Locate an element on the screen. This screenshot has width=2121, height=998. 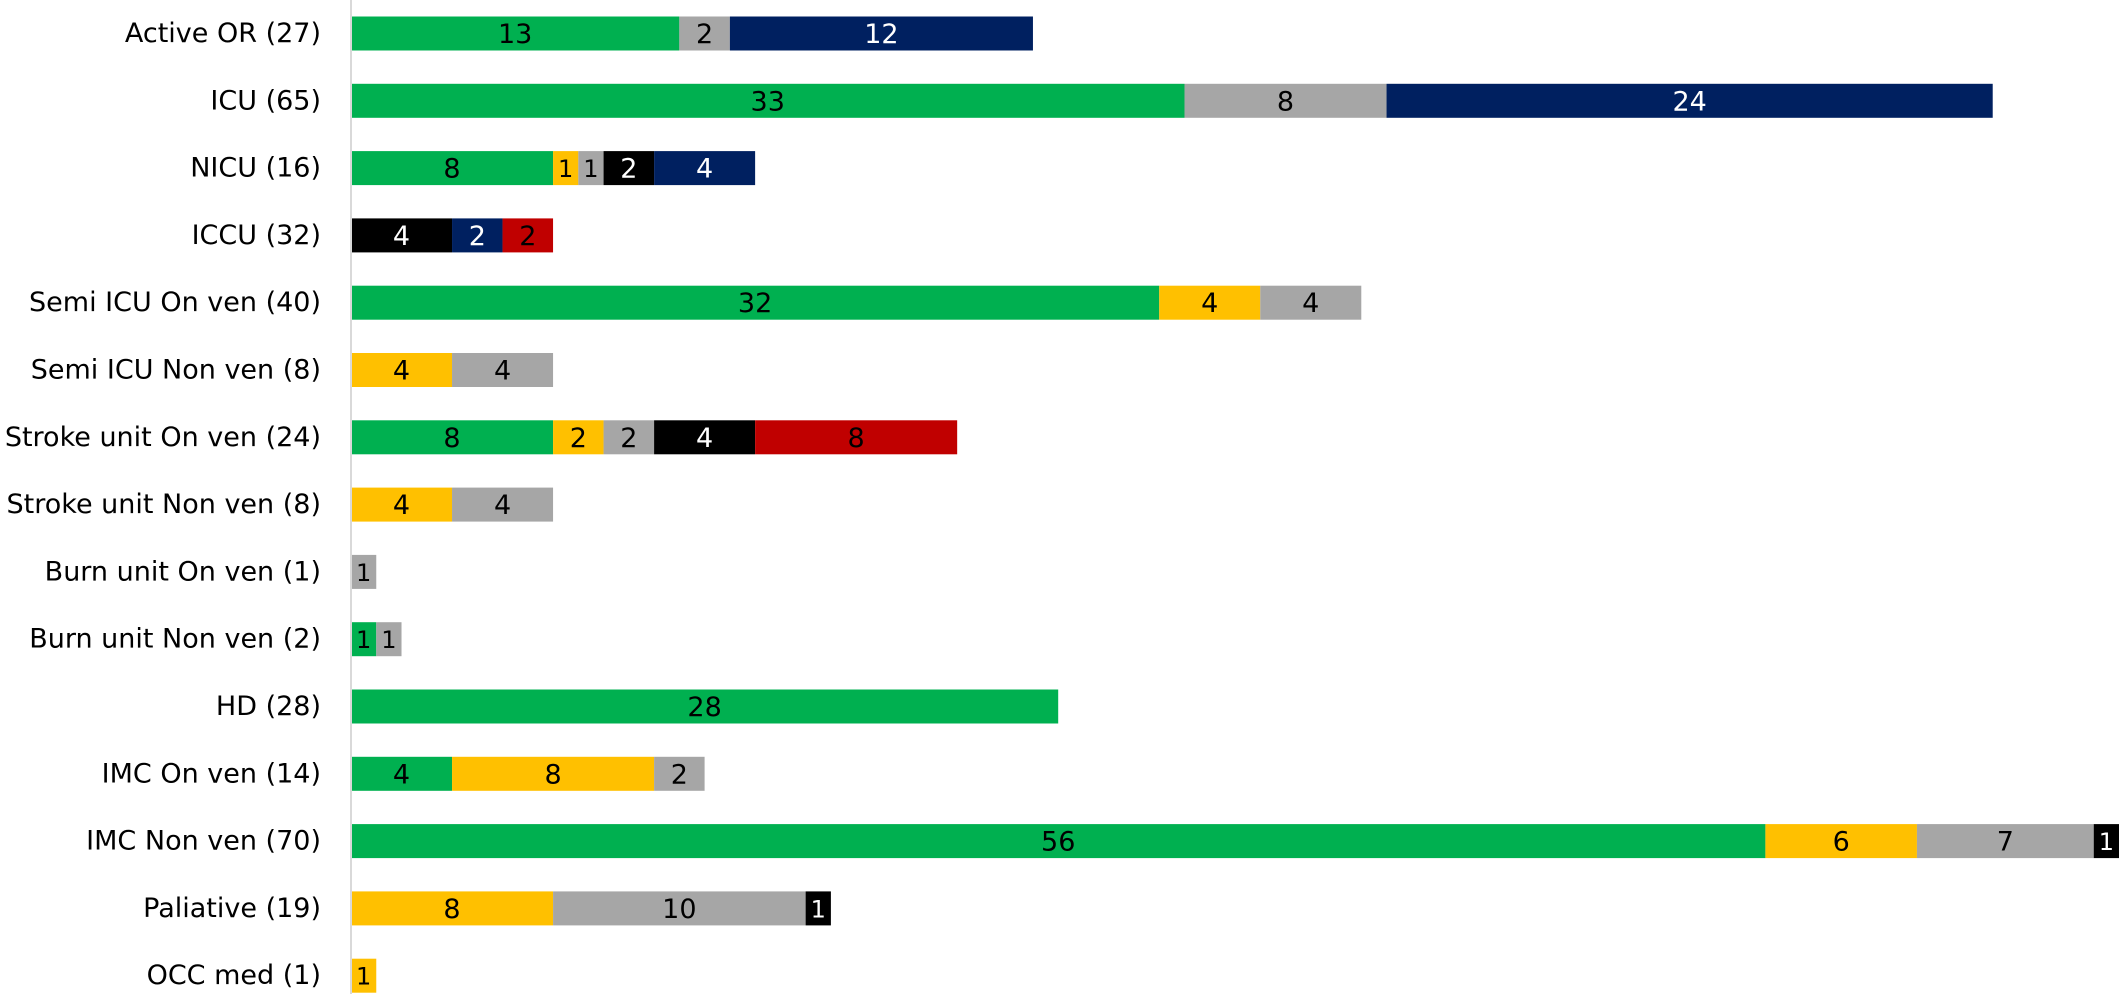
category-label-imc-non-ven-70: IMC Non ven (70) is located at coordinates (203, 841).